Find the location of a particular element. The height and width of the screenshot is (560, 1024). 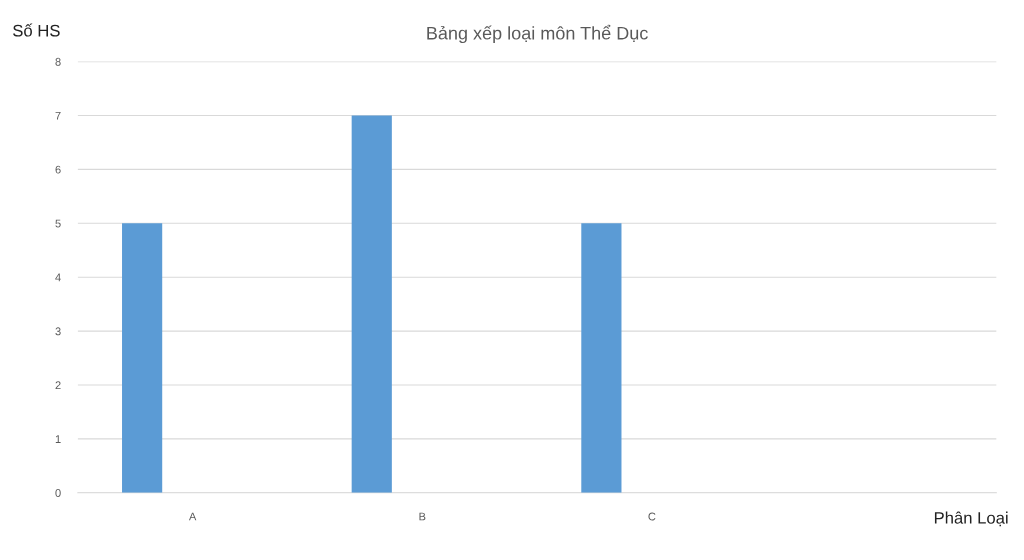

y-tick-label: 8 is located at coordinates (58, 61).